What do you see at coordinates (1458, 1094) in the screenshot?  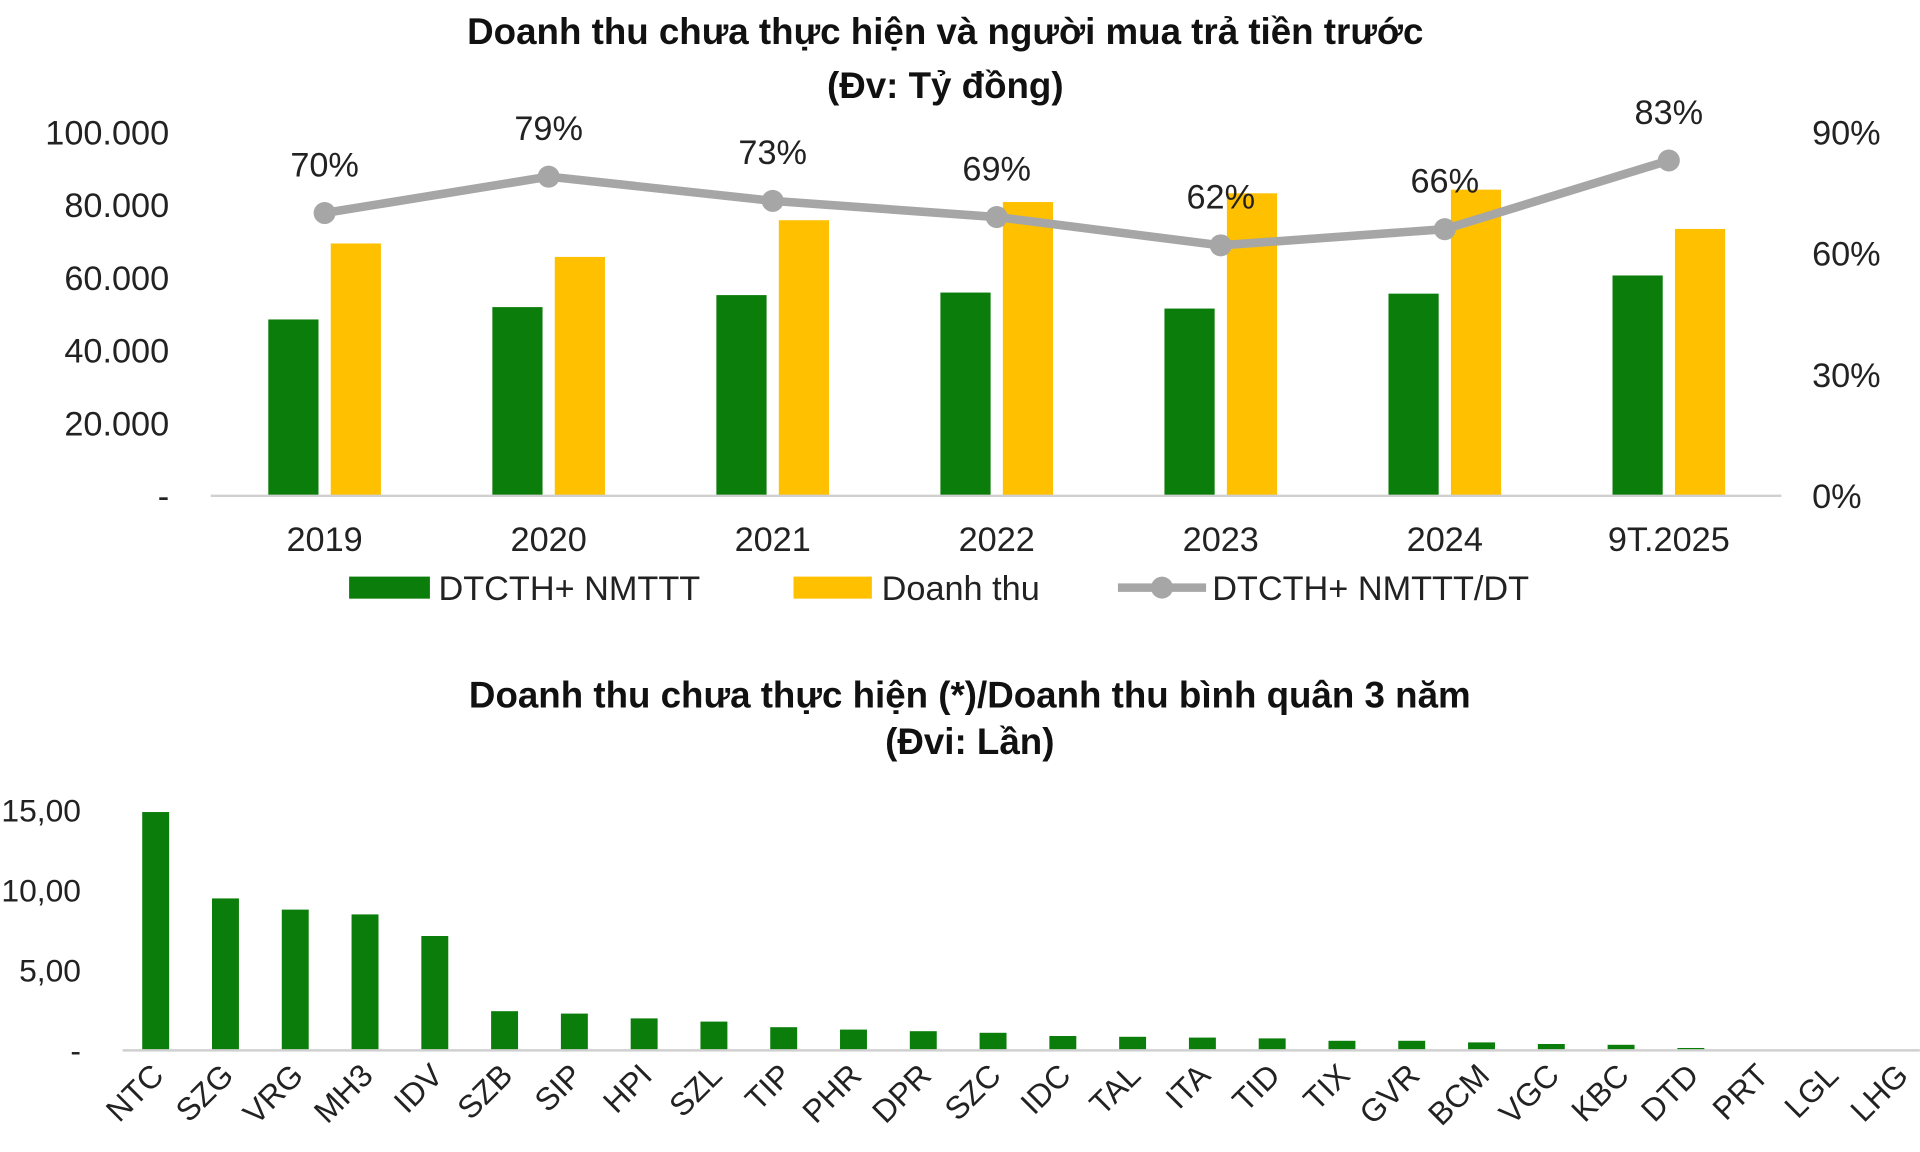 I see `x-tick-label: BCM` at bounding box center [1458, 1094].